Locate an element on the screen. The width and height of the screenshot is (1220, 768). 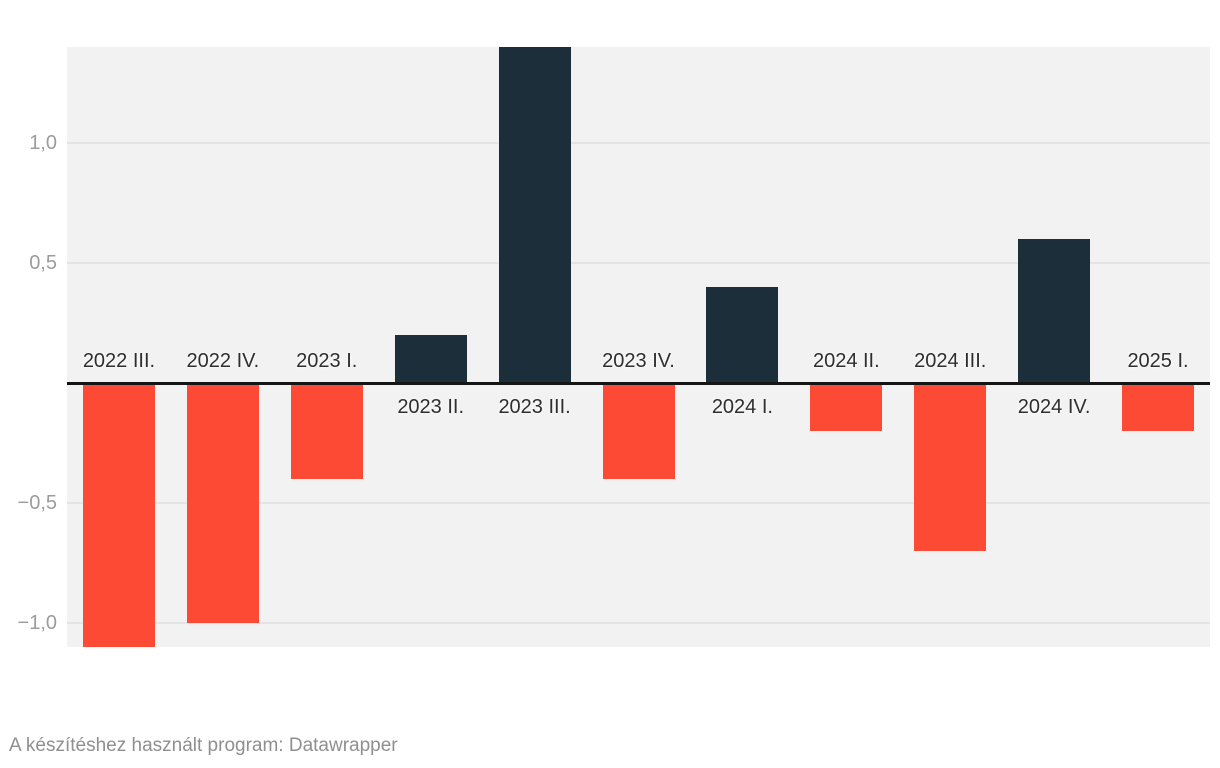
bar-2023-i is located at coordinates (326, 431).